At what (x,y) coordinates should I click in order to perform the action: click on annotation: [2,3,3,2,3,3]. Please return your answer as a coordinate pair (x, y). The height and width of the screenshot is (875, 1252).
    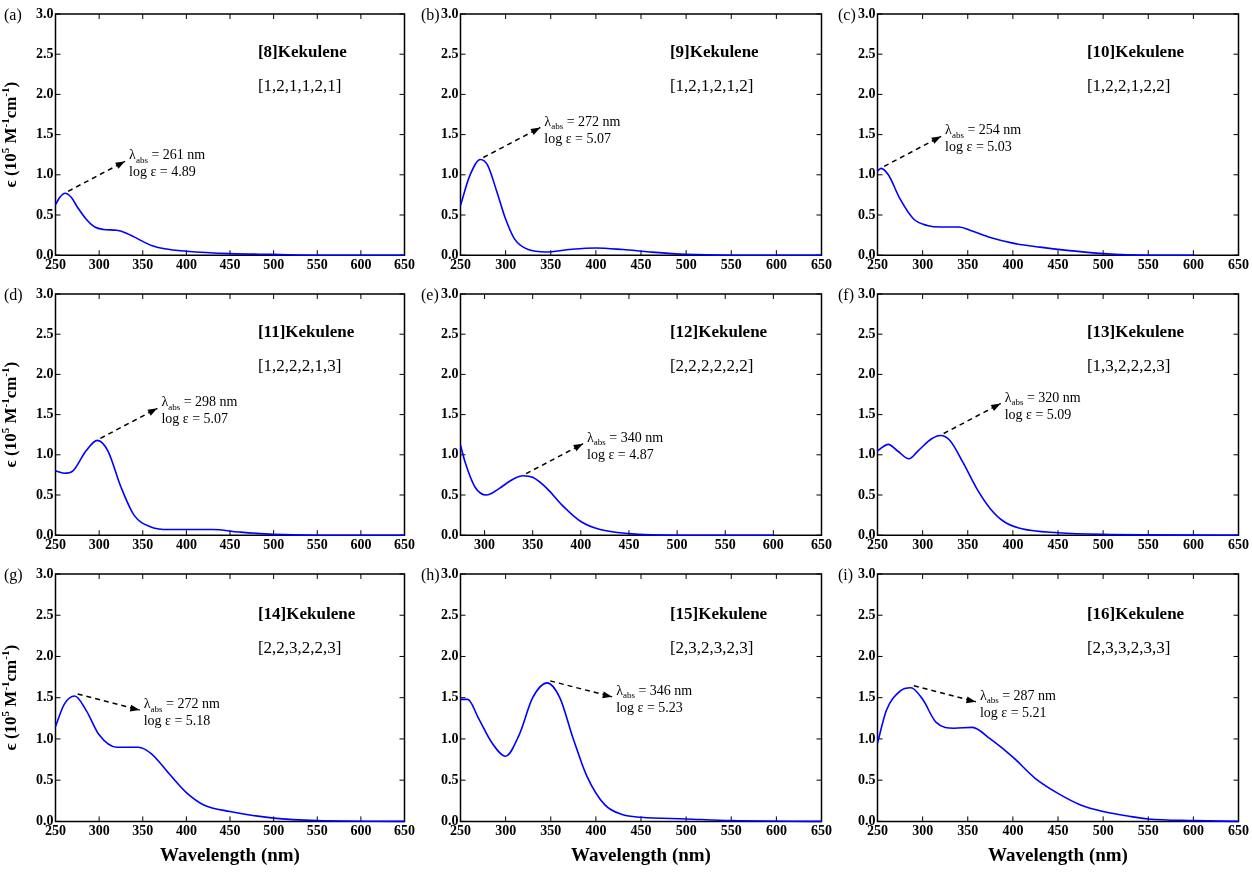
    Looking at the image, I should click on (1128, 647).